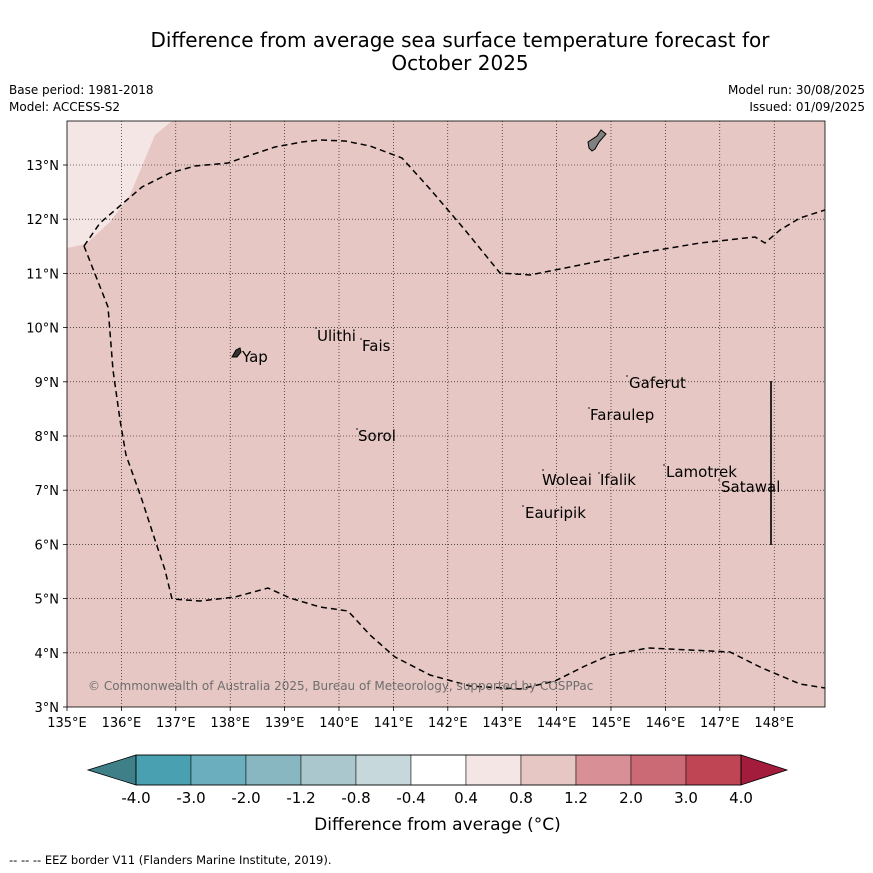 The width and height of the screenshot is (873, 873). Describe the element at coordinates (576, 798) in the screenshot. I see `colorbar-tick-label: 1.2` at that location.